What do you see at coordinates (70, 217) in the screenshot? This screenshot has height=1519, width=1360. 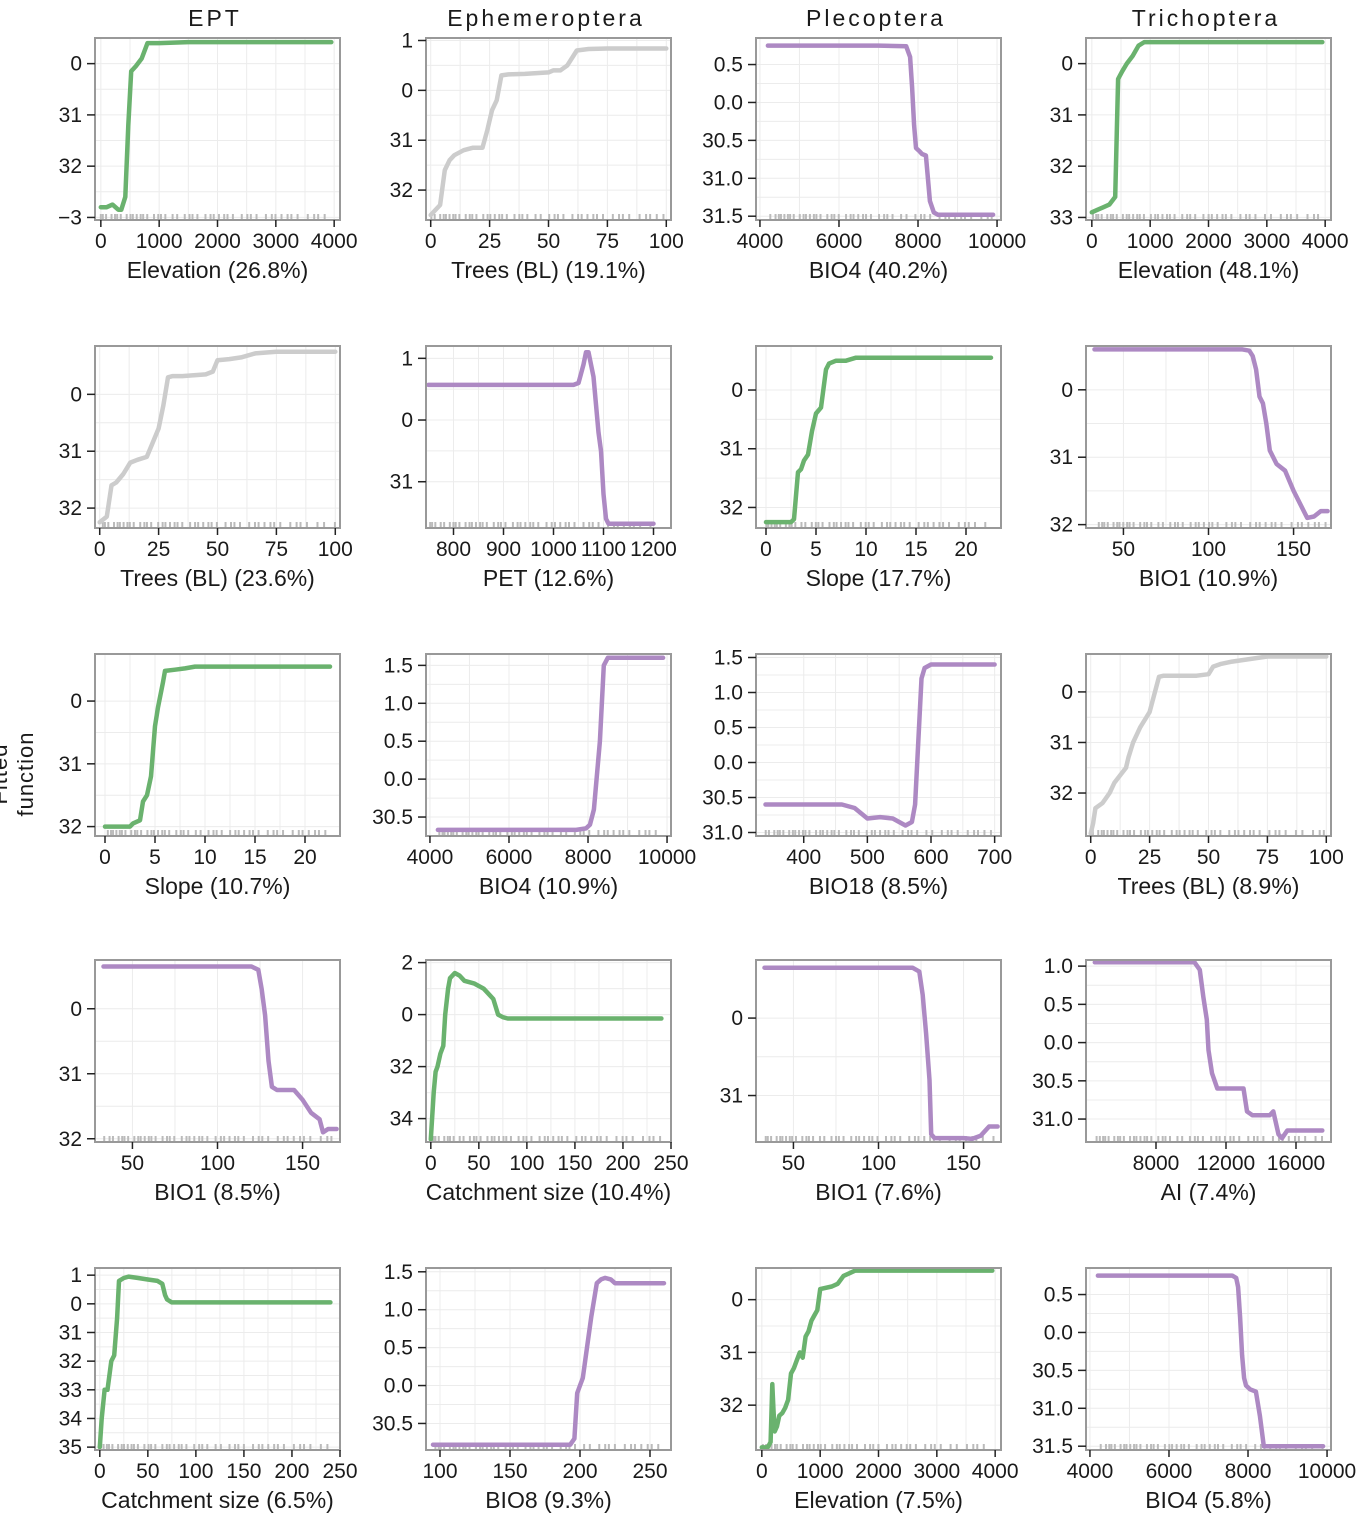 I see `y-tick-label: −3` at bounding box center [70, 217].